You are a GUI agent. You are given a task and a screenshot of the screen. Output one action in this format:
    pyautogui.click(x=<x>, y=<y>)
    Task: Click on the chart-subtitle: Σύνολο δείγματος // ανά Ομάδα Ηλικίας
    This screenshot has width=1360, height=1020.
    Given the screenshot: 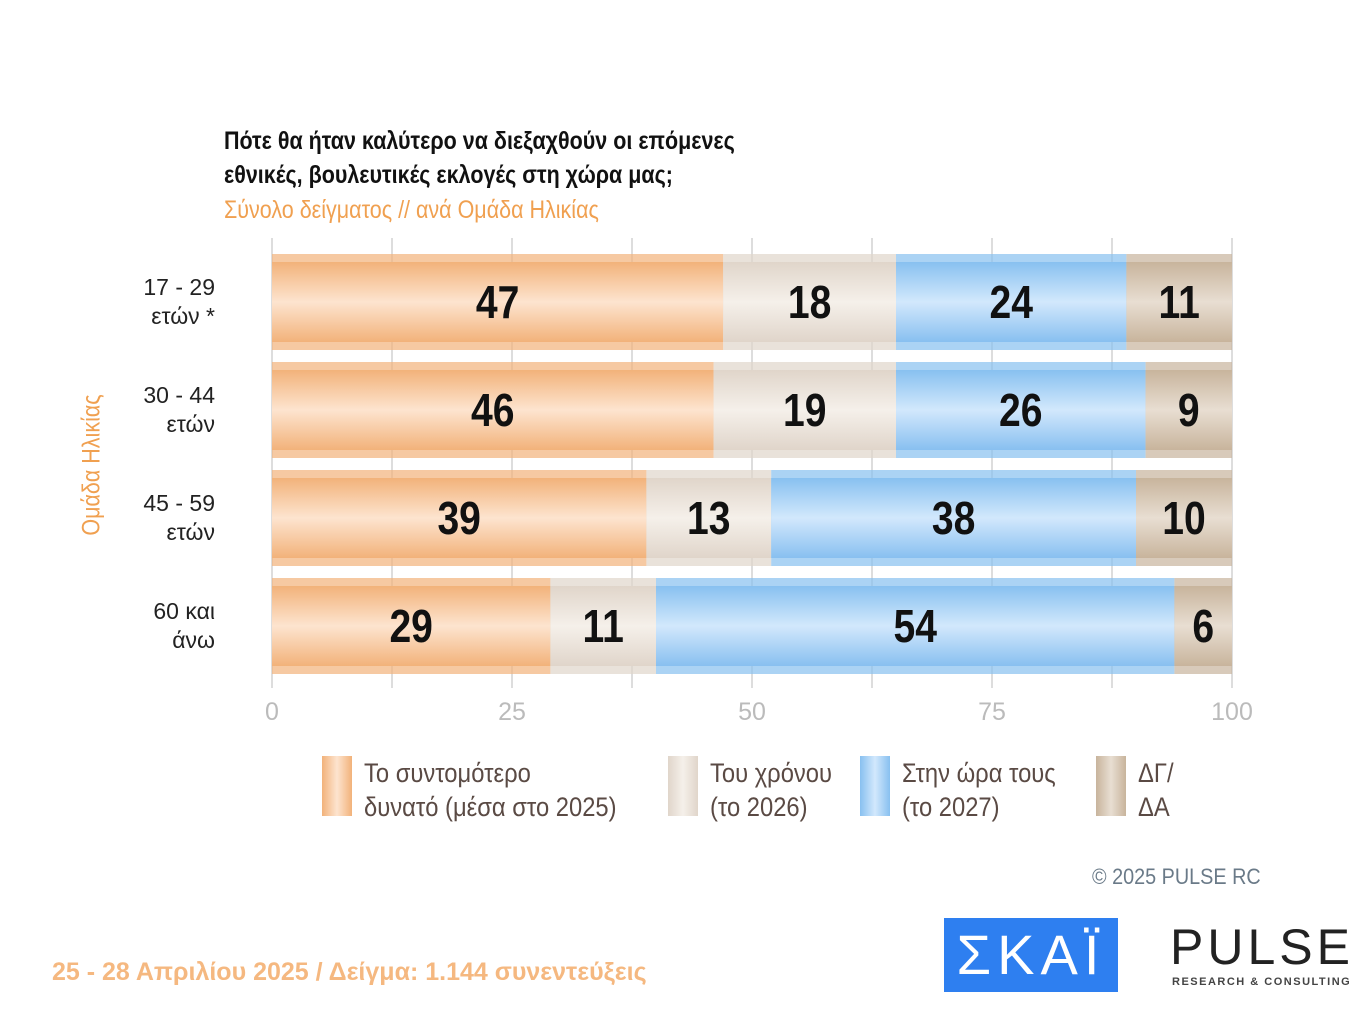 What is the action you would take?
    pyautogui.click(x=411, y=210)
    